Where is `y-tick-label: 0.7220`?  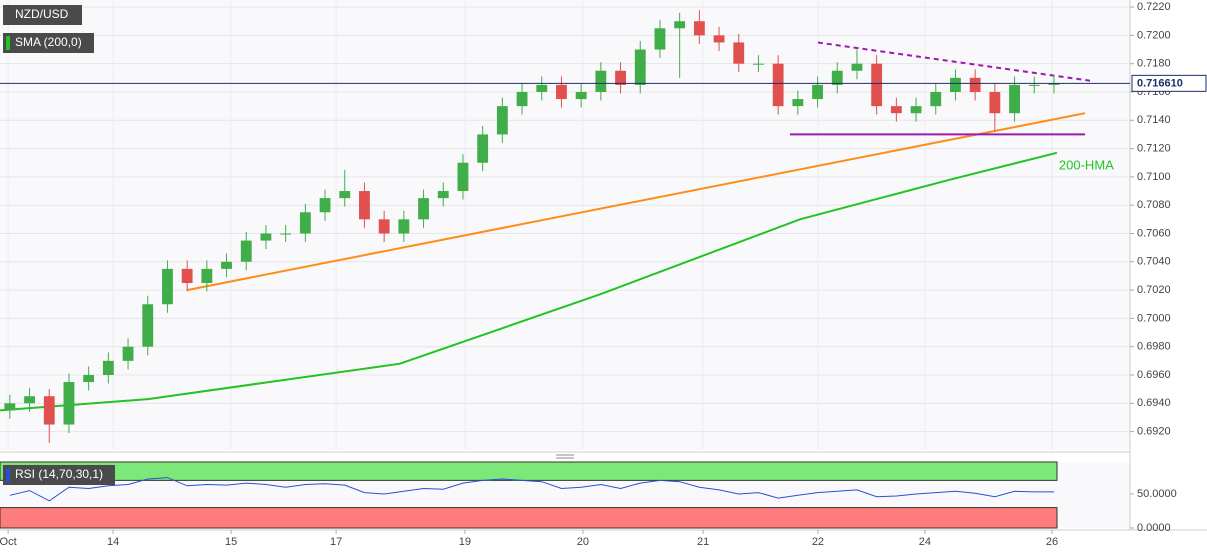
y-tick-label: 0.7220 is located at coordinates (1154, 7).